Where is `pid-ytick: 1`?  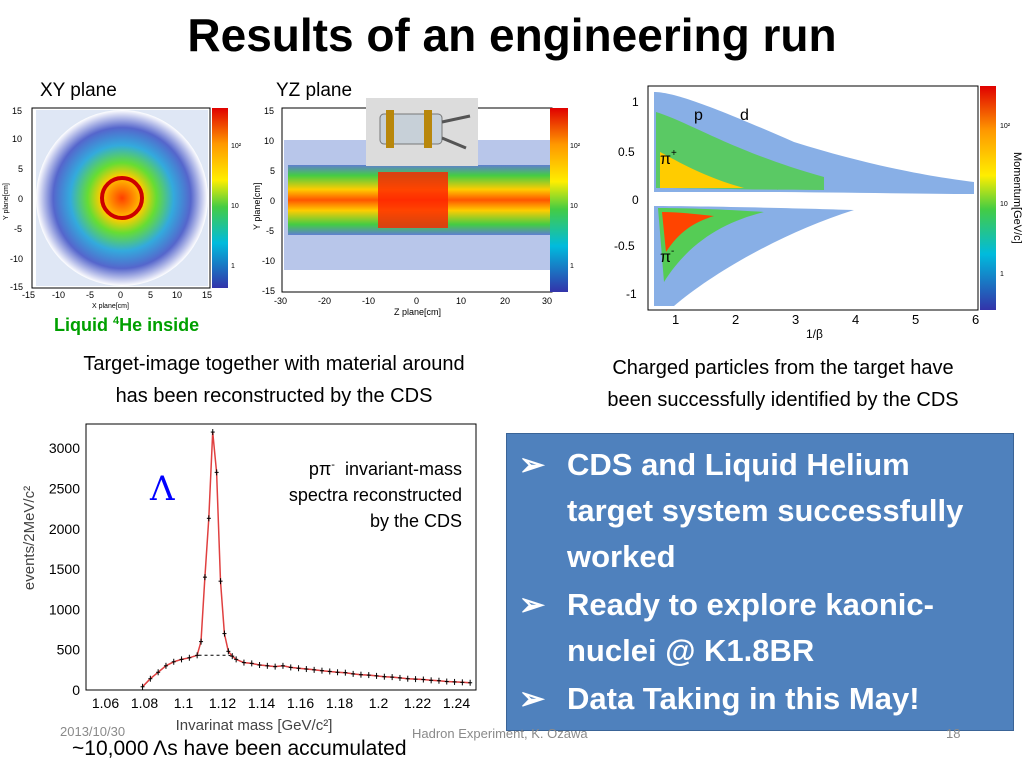
pid-ytick: 1 is located at coordinates (635, 102).